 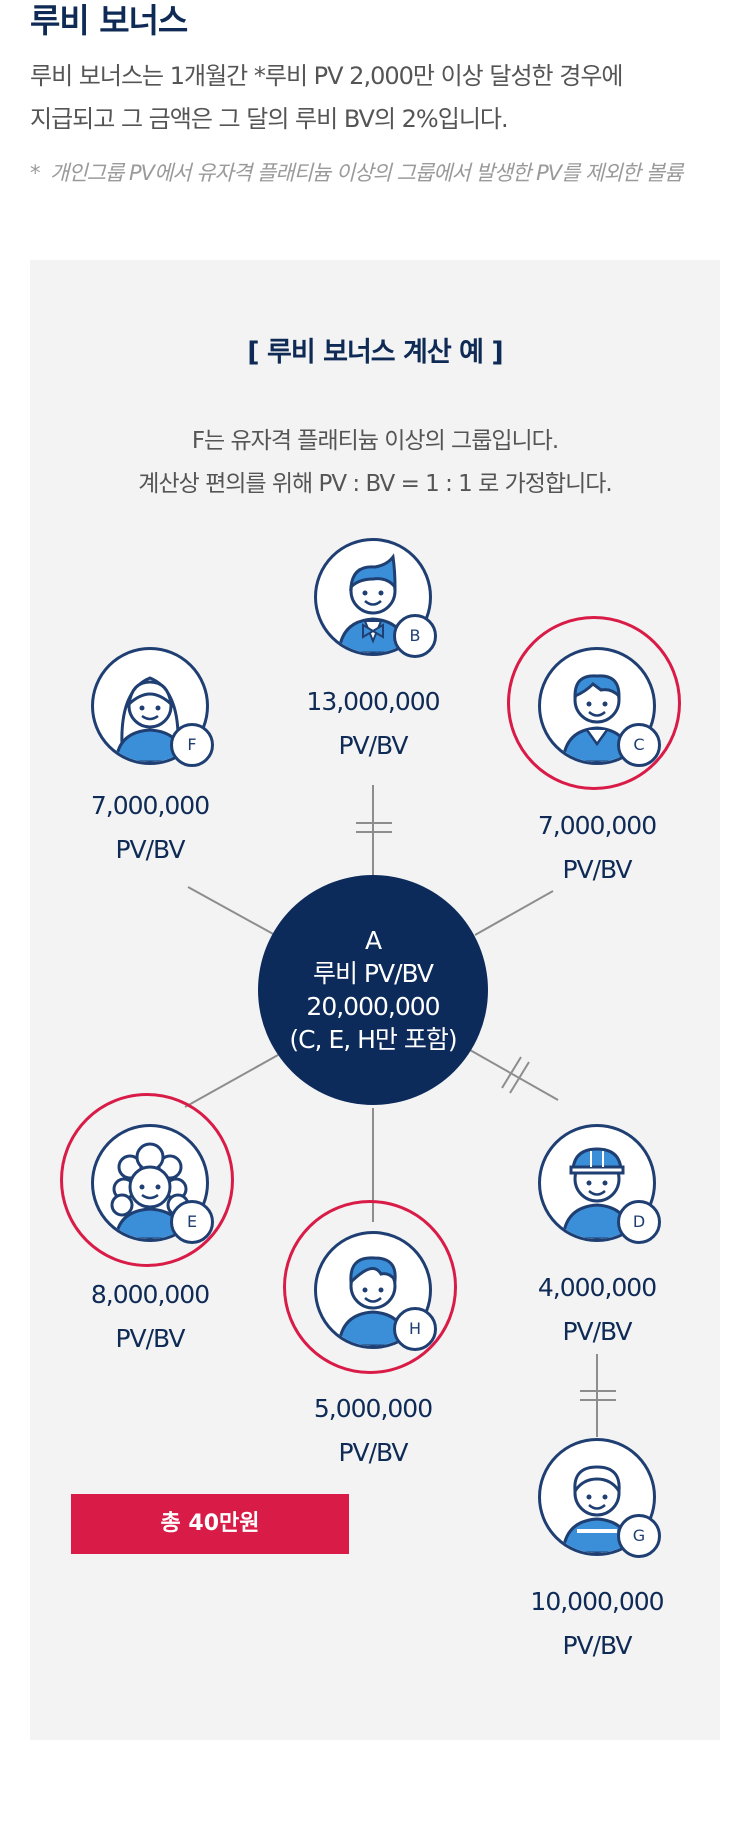 I want to click on member-h-amount: 5,000,000, so click(x=373, y=1408).